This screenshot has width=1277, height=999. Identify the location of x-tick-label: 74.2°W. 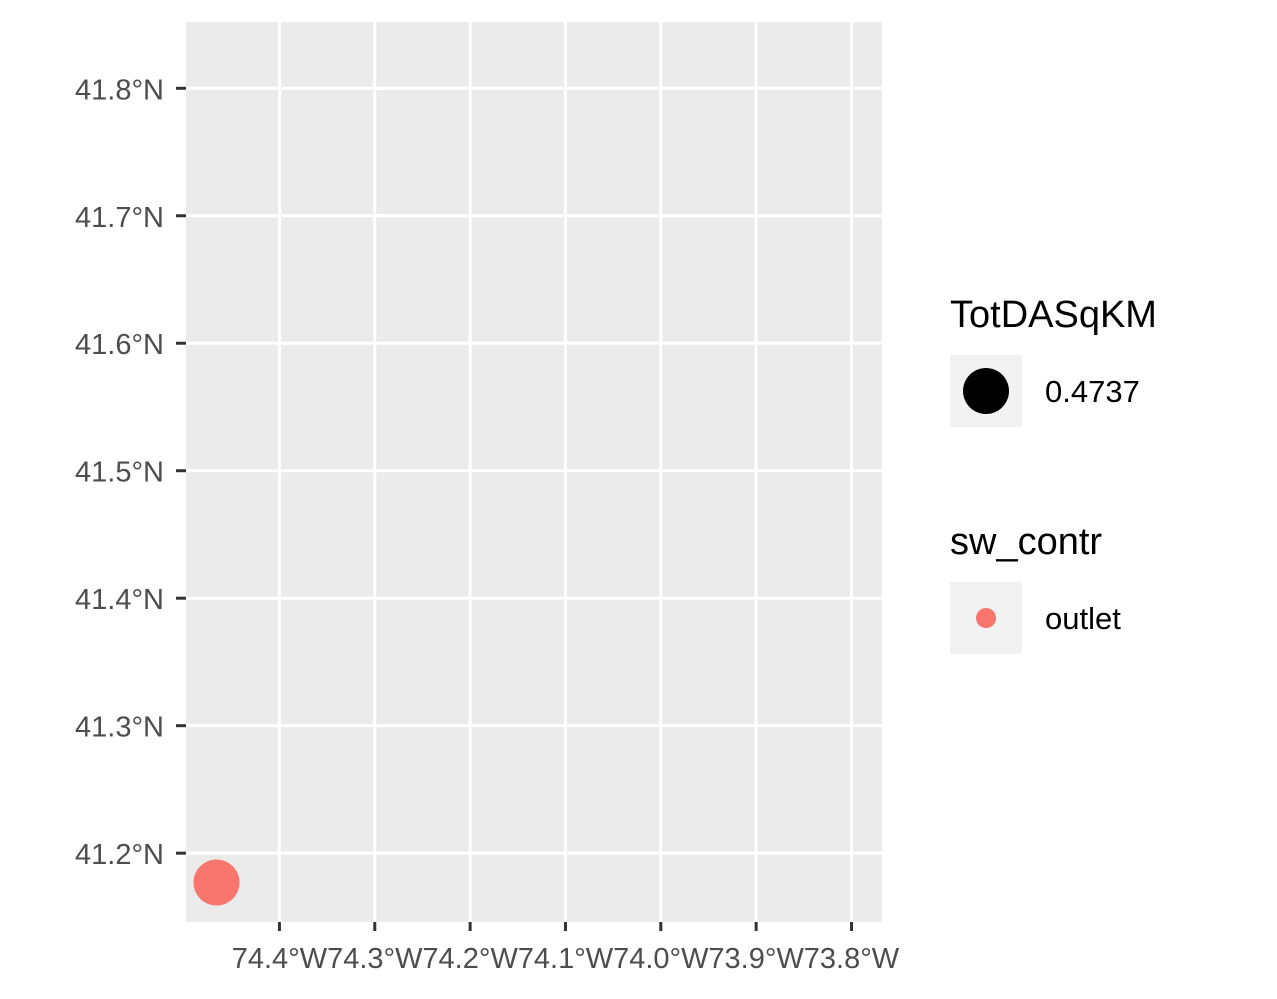
(470, 959).